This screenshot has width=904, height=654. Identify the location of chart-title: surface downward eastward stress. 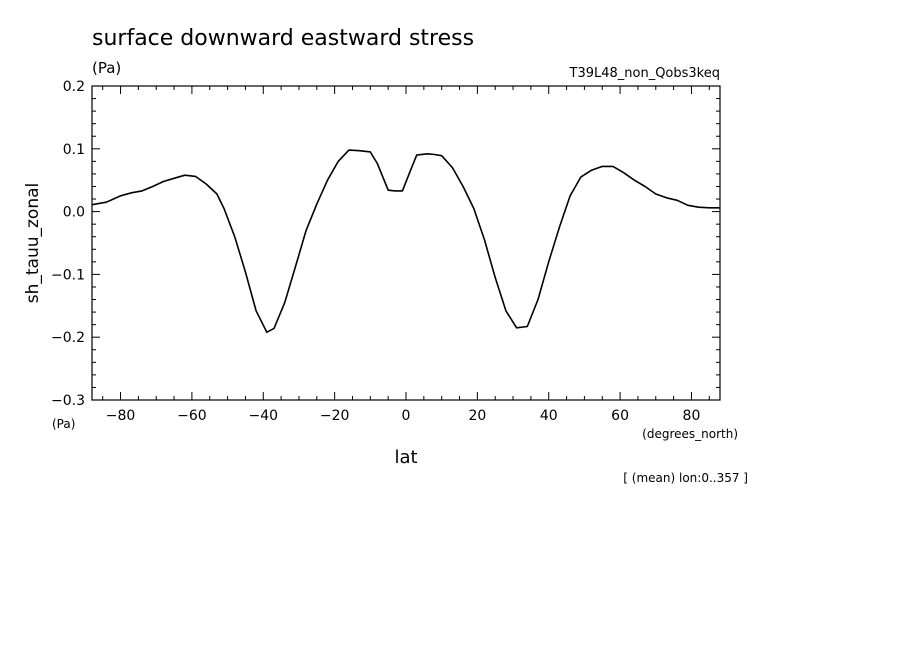
(283, 38).